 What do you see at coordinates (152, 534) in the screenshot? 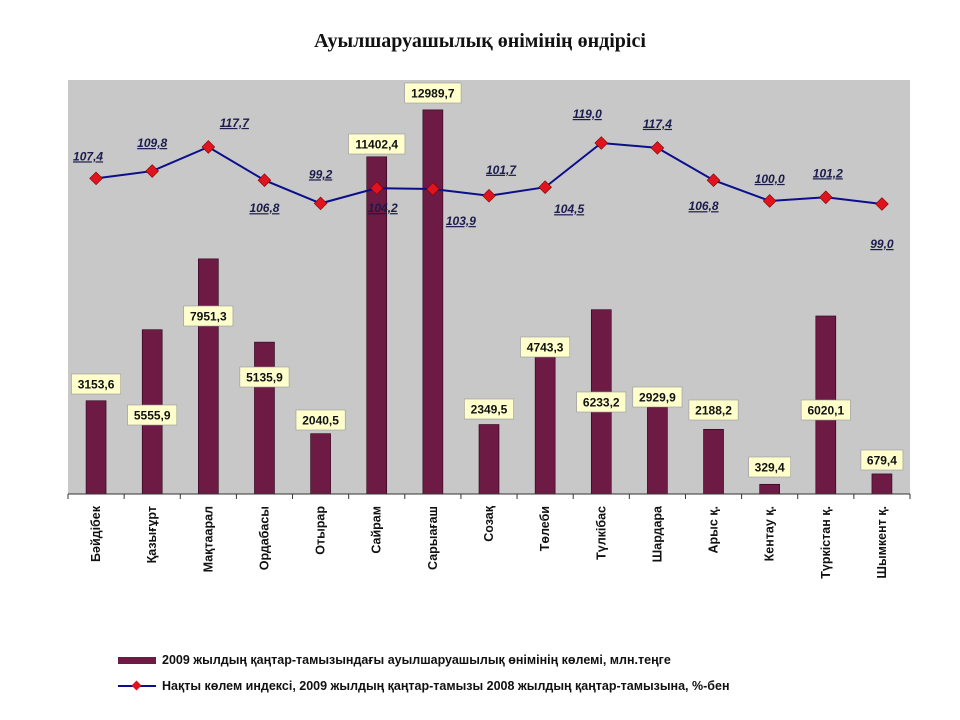
I see `category-label: Қазығұрт` at bounding box center [152, 534].